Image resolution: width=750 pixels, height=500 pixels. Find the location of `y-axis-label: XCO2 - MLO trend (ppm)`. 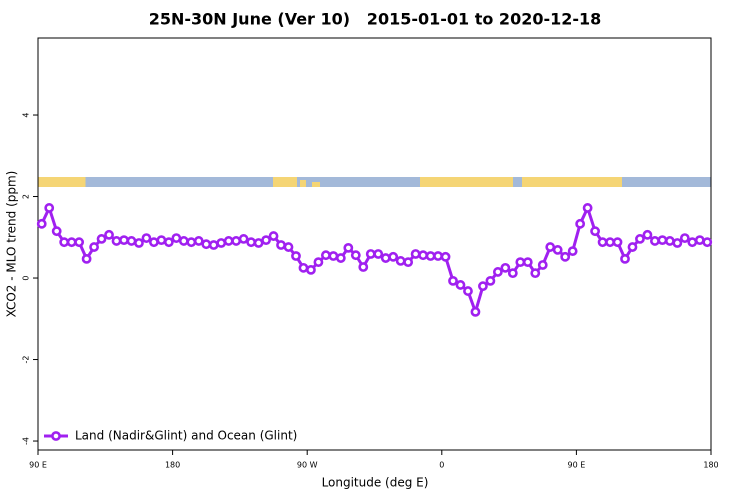

y-axis-label: XCO2 - MLO trend (ppm) is located at coordinates (12, 244).